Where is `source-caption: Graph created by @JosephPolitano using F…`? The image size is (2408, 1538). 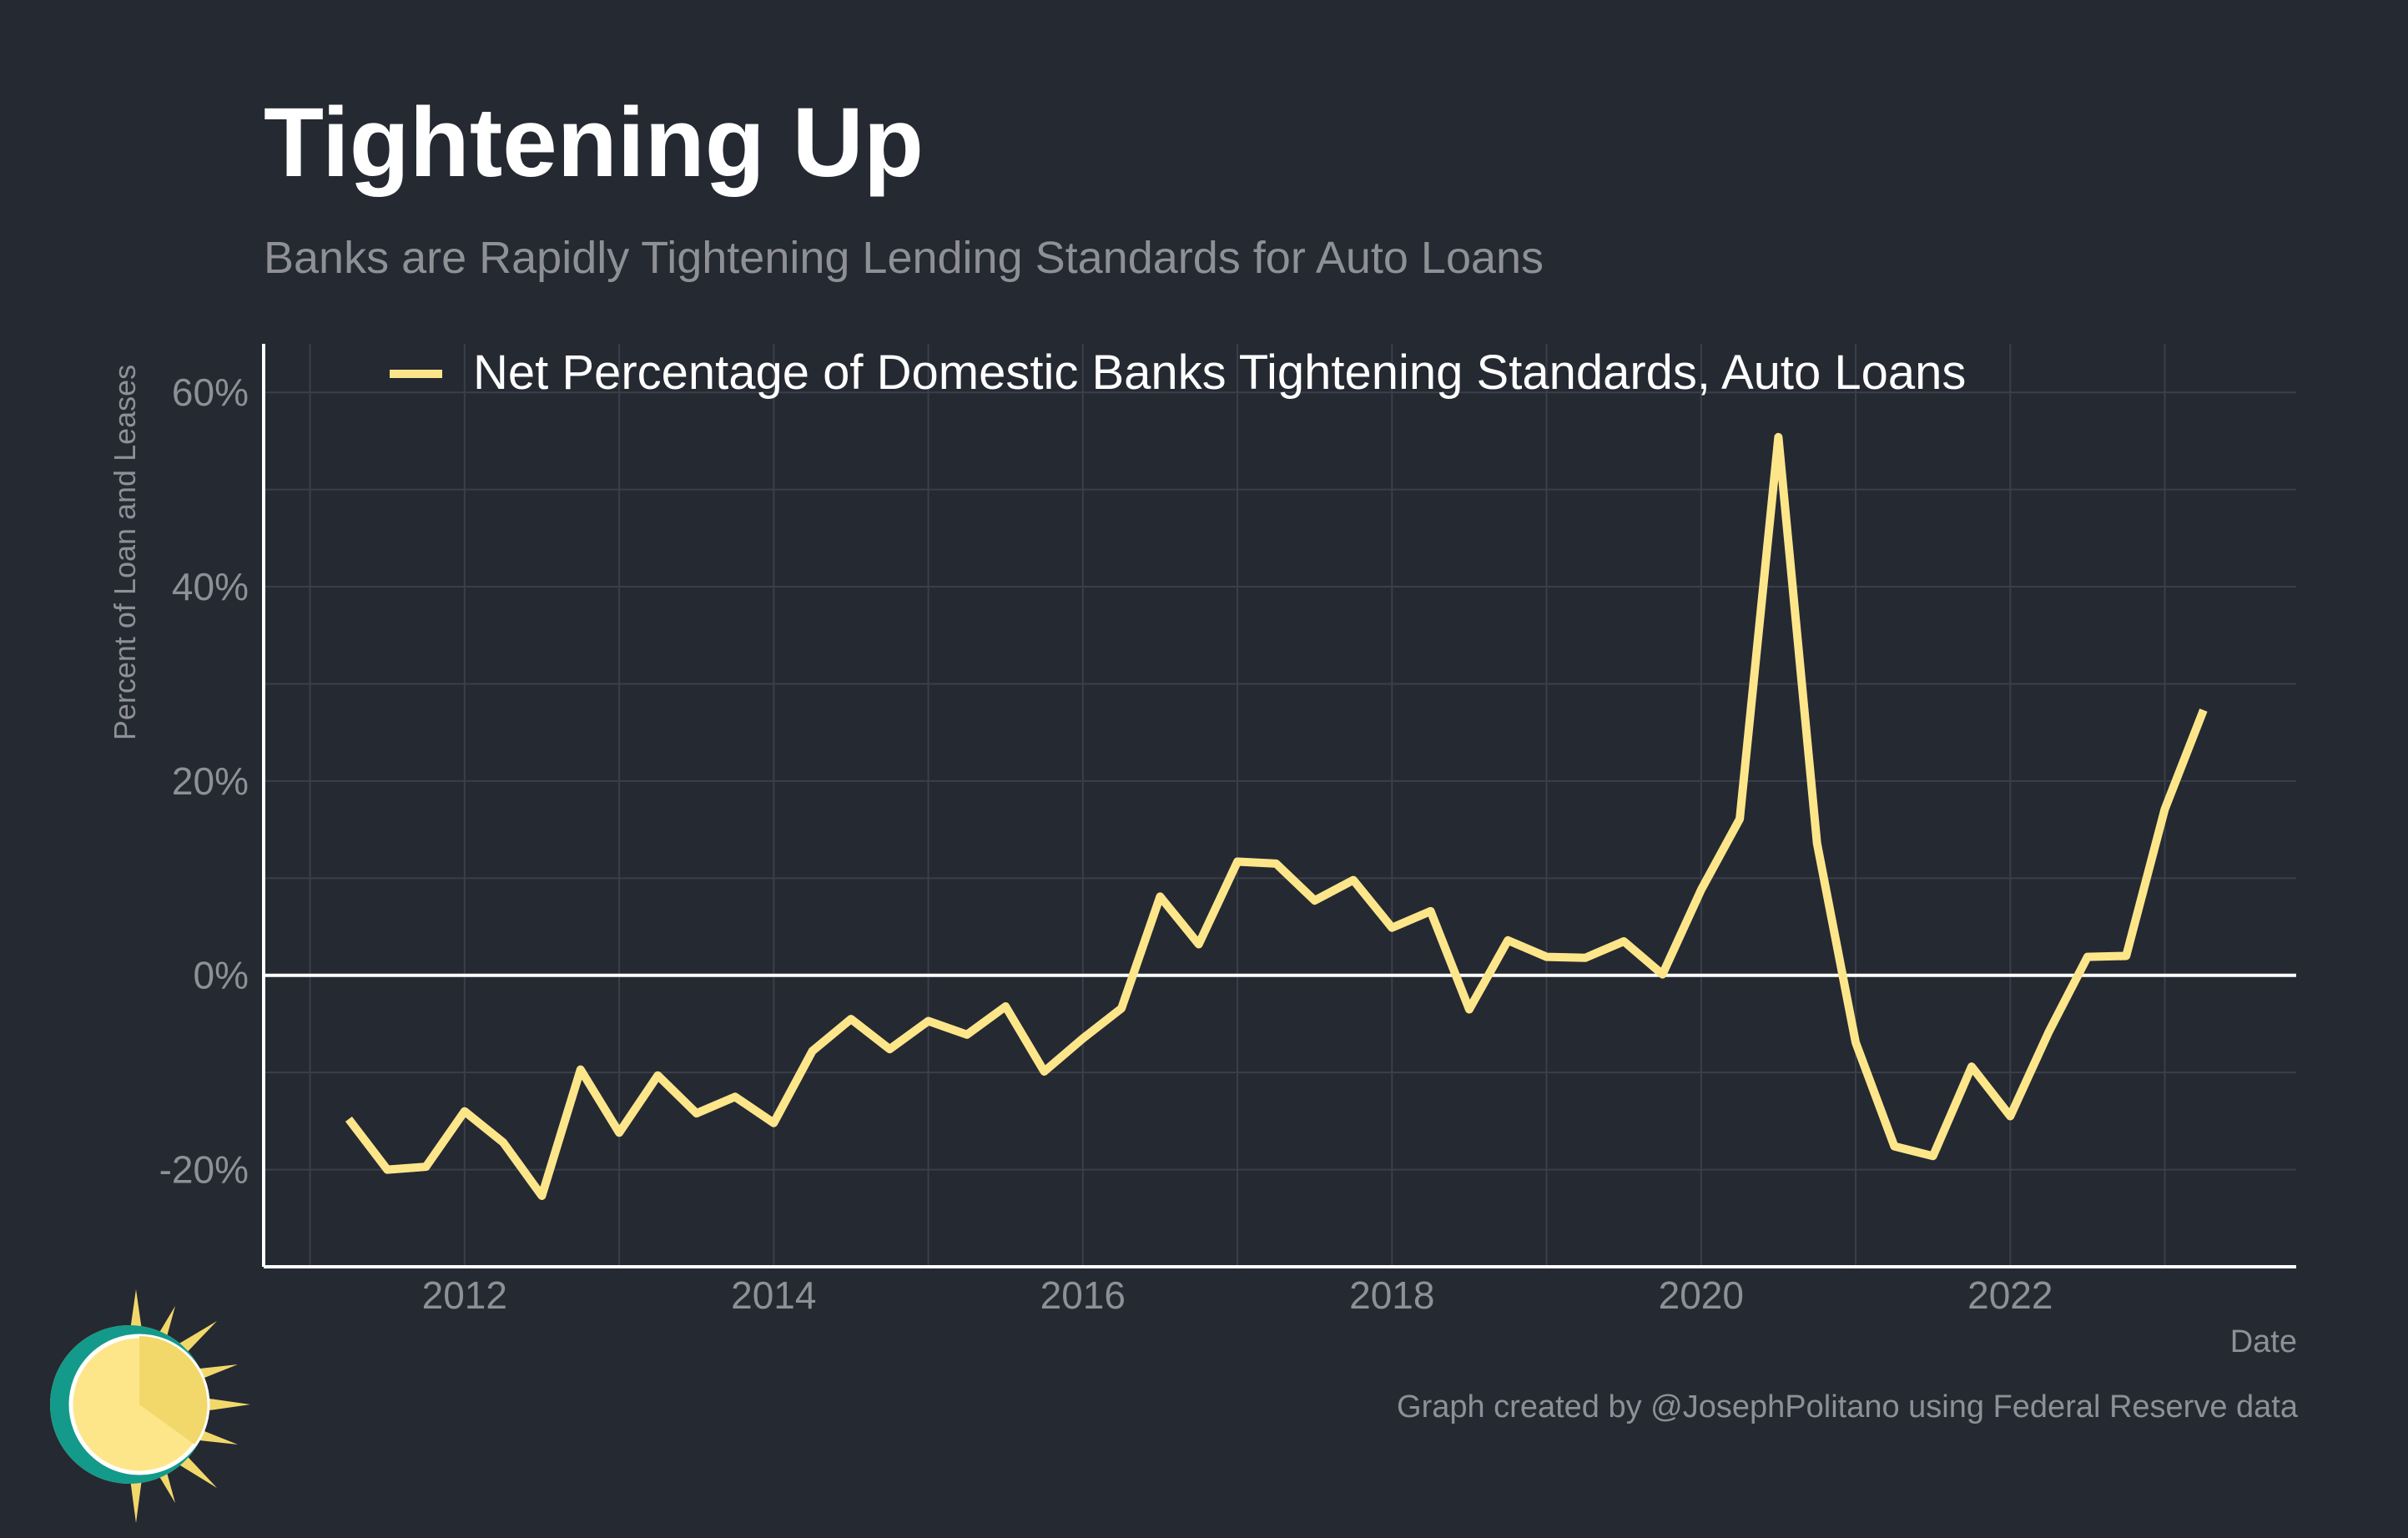 source-caption: Graph created by @JosephPolitano using F… is located at coordinates (1847, 1407).